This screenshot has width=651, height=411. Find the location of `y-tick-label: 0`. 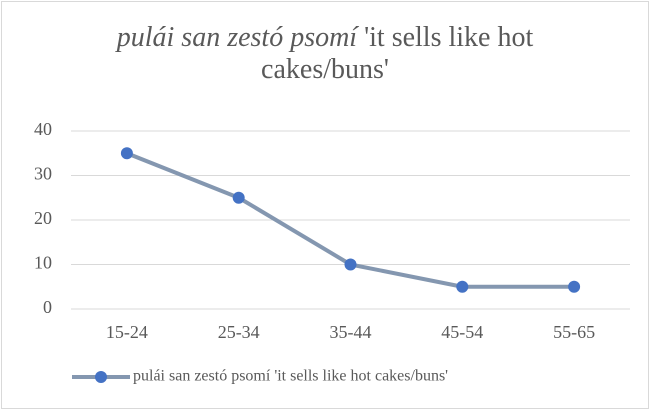

y-tick-label: 0 is located at coordinates (47, 307).